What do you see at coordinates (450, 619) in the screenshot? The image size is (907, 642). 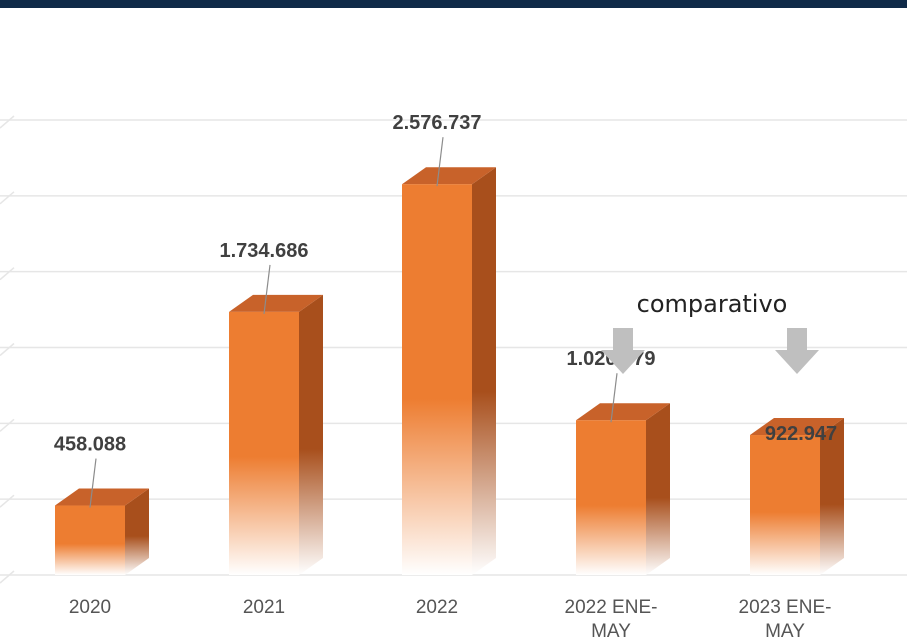 I see `category-labels: 2020 2021 2022 2022 ENE- MAY 2023 ENE- MAY` at bounding box center [450, 619].